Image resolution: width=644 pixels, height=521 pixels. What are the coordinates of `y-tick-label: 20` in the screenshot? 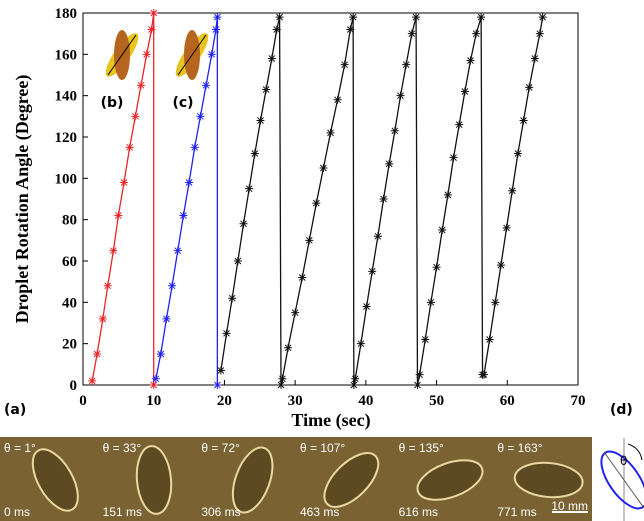 It's located at (69, 345).